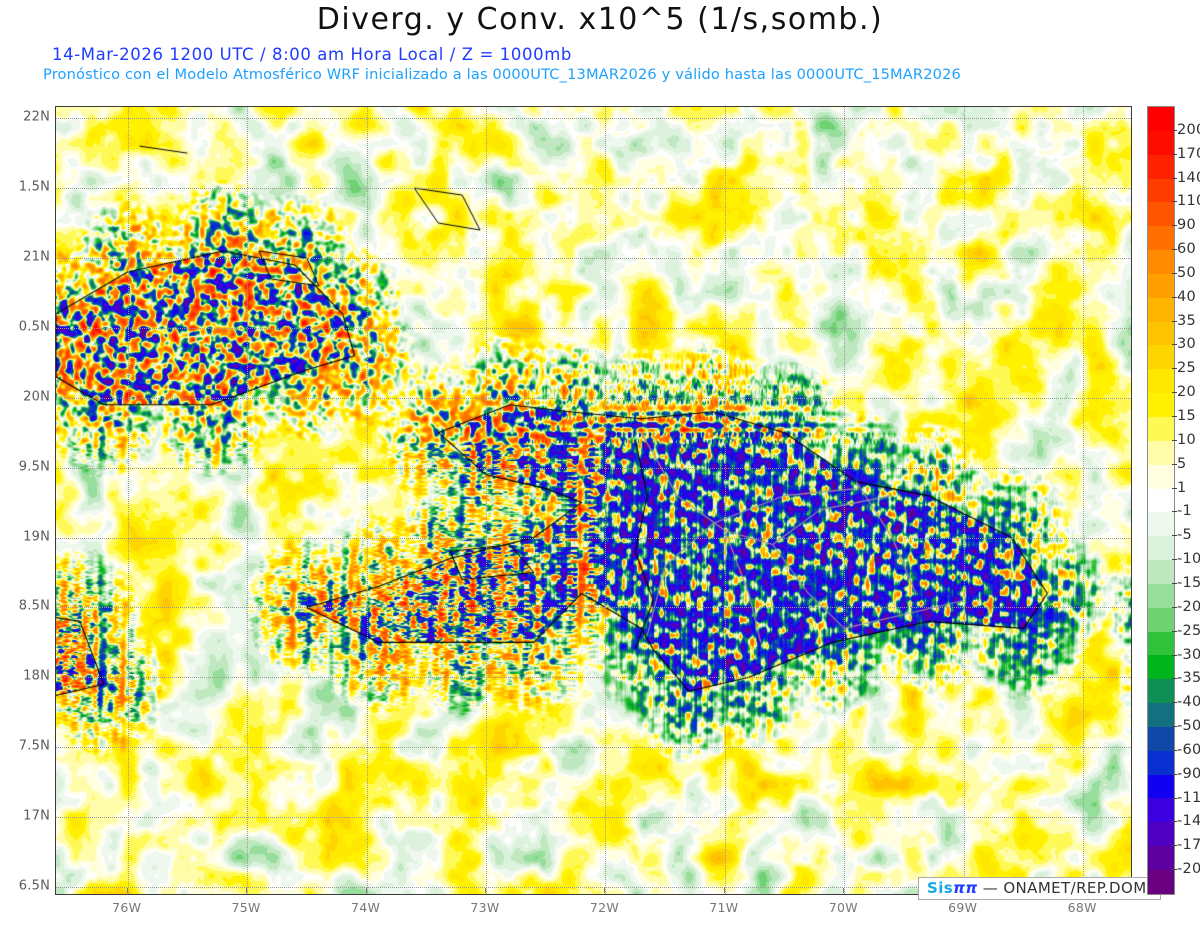 The height and width of the screenshot is (927, 1200). Describe the element at coordinates (963, 907) in the screenshot. I see `lon-tick-label: 69W` at that location.